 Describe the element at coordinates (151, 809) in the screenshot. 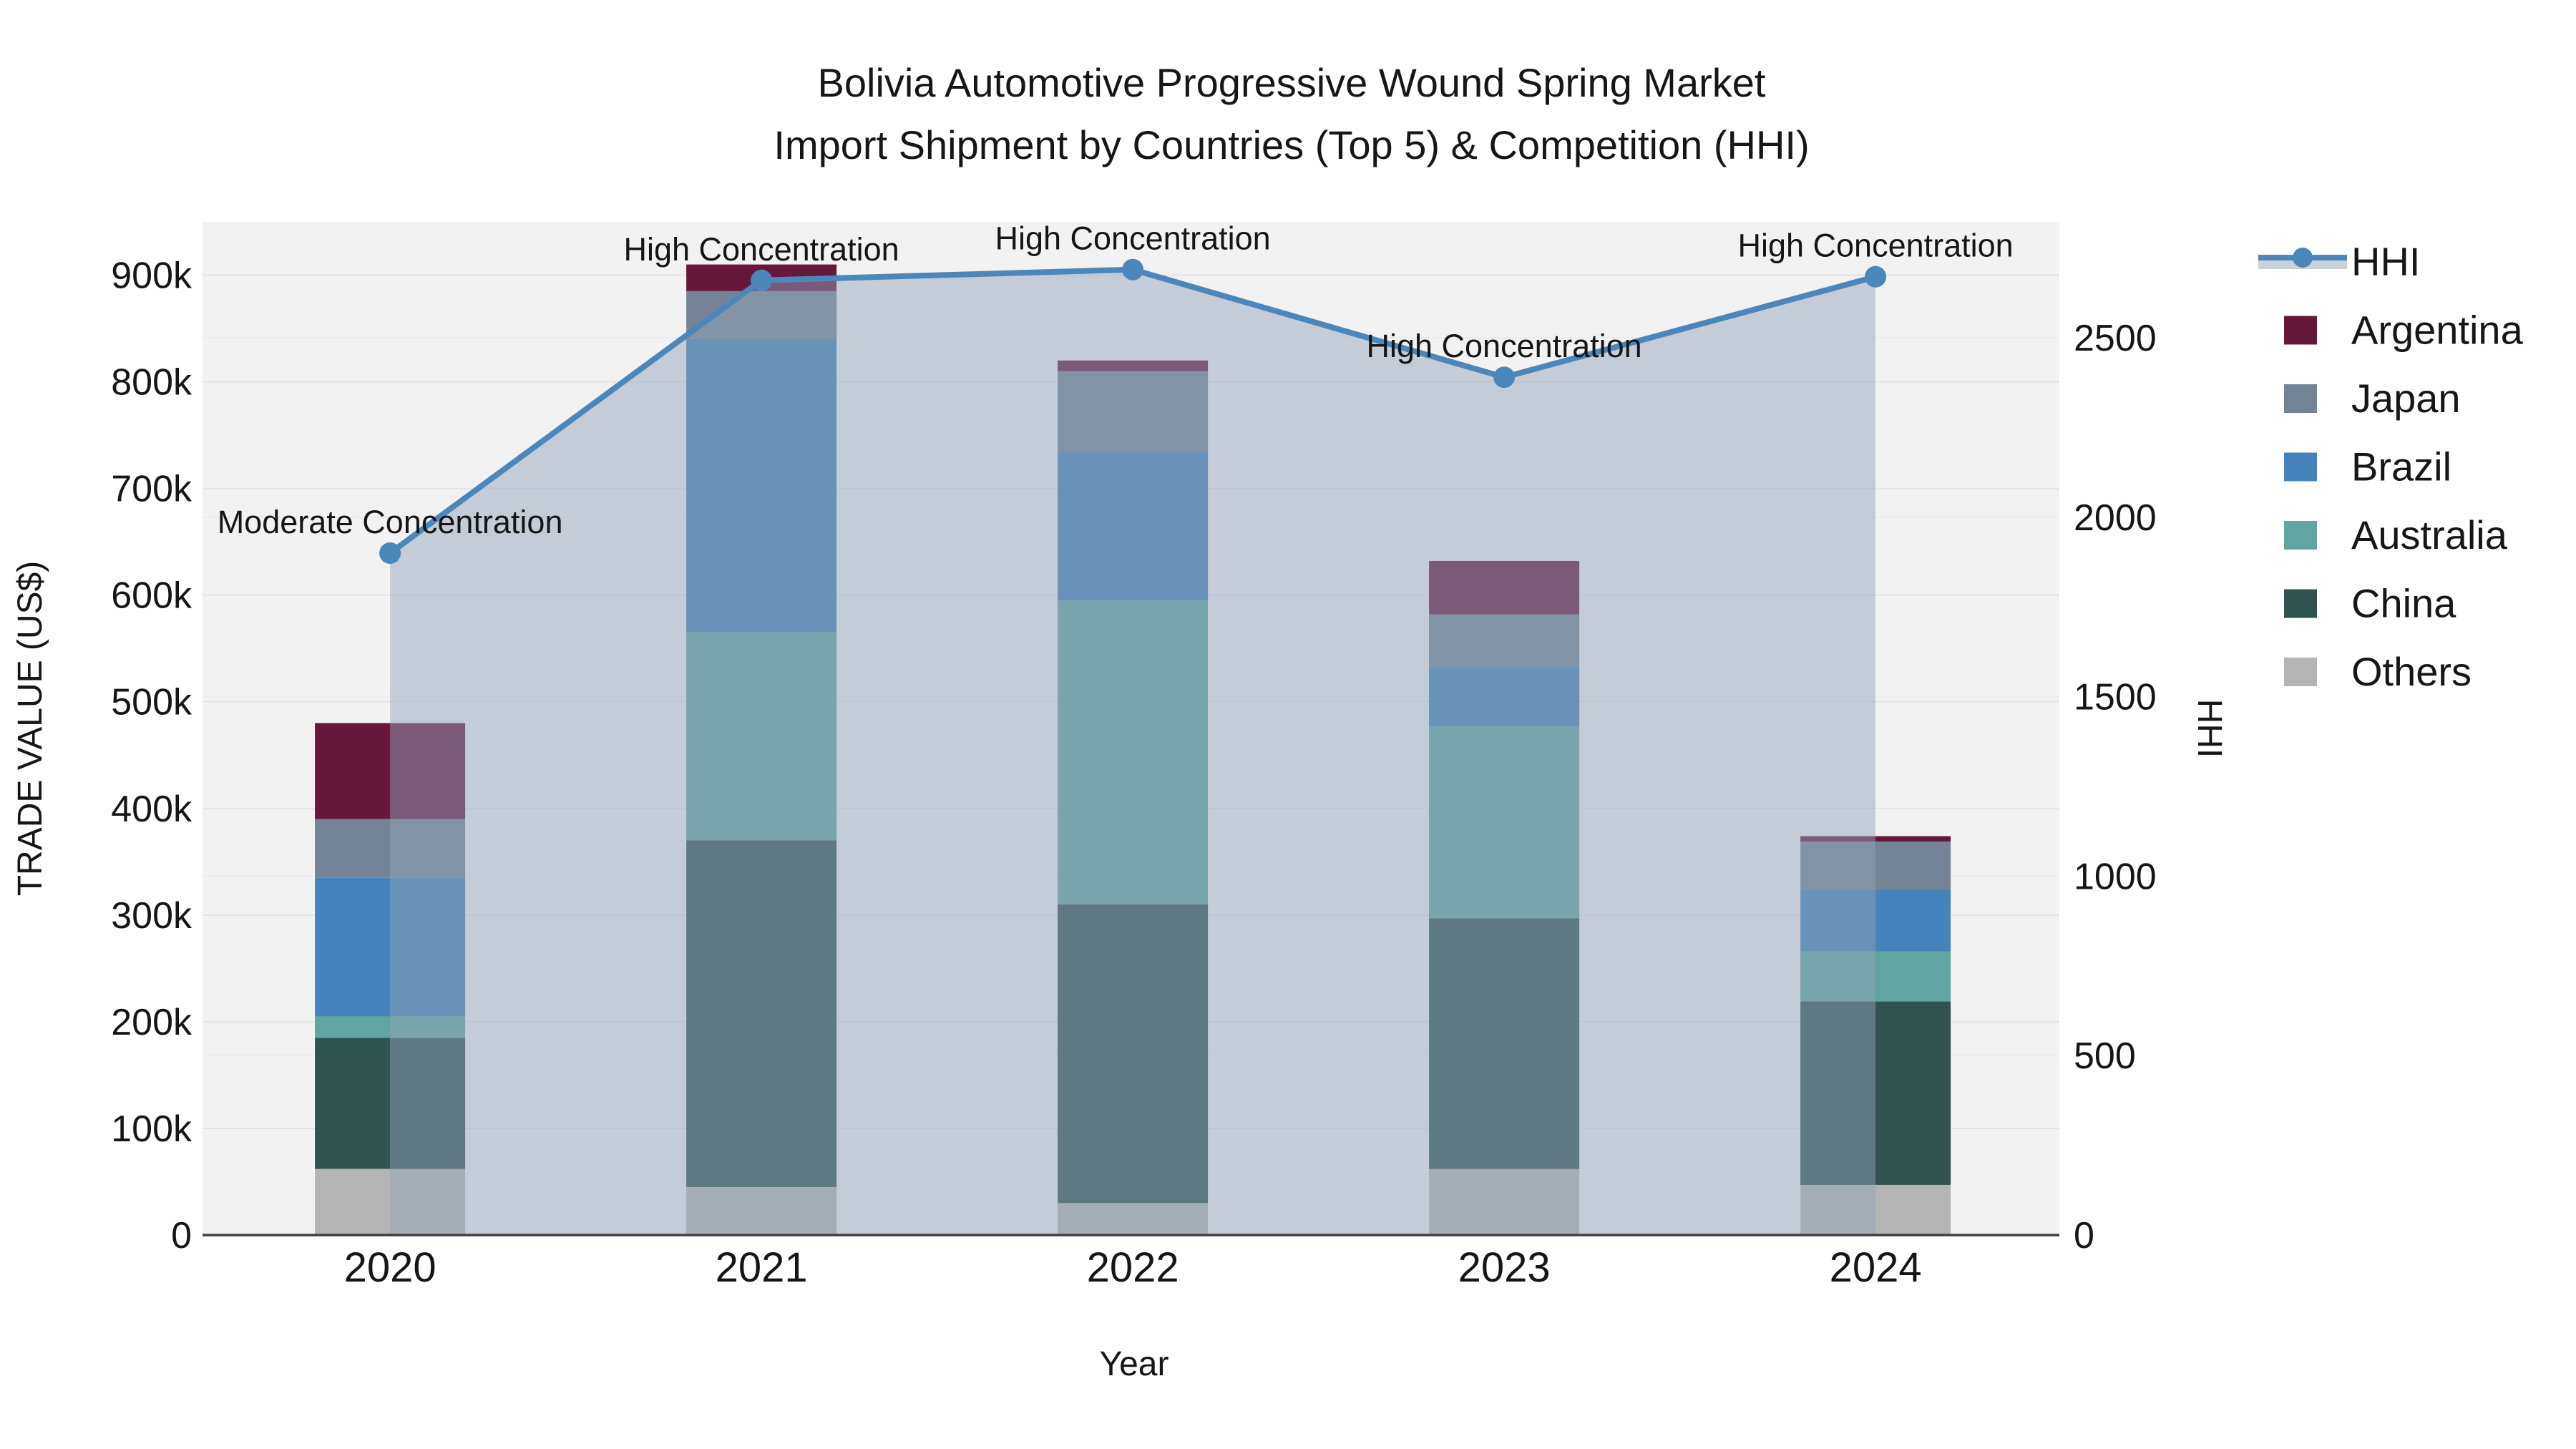

I see `y-left-tick-400k: 400k` at that location.